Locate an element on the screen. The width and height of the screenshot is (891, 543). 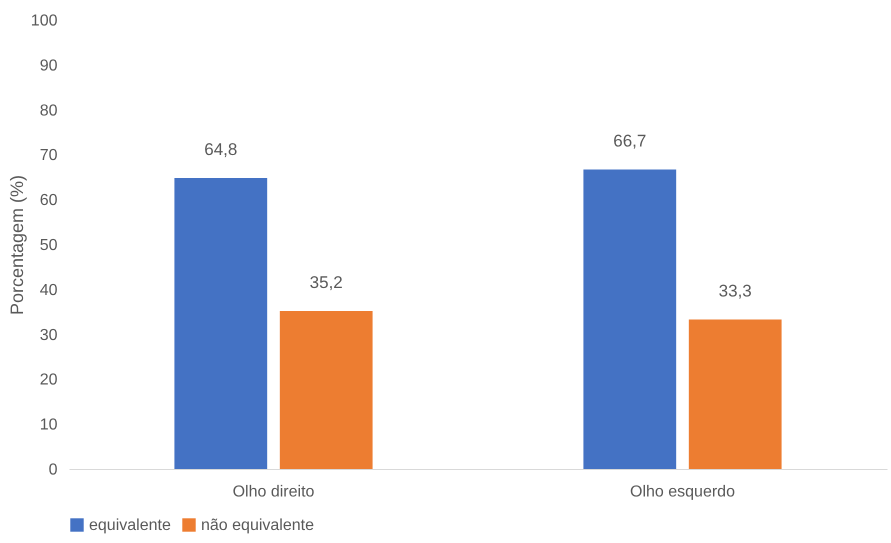
y-tick-label: 70 is located at coordinates (49, 155).